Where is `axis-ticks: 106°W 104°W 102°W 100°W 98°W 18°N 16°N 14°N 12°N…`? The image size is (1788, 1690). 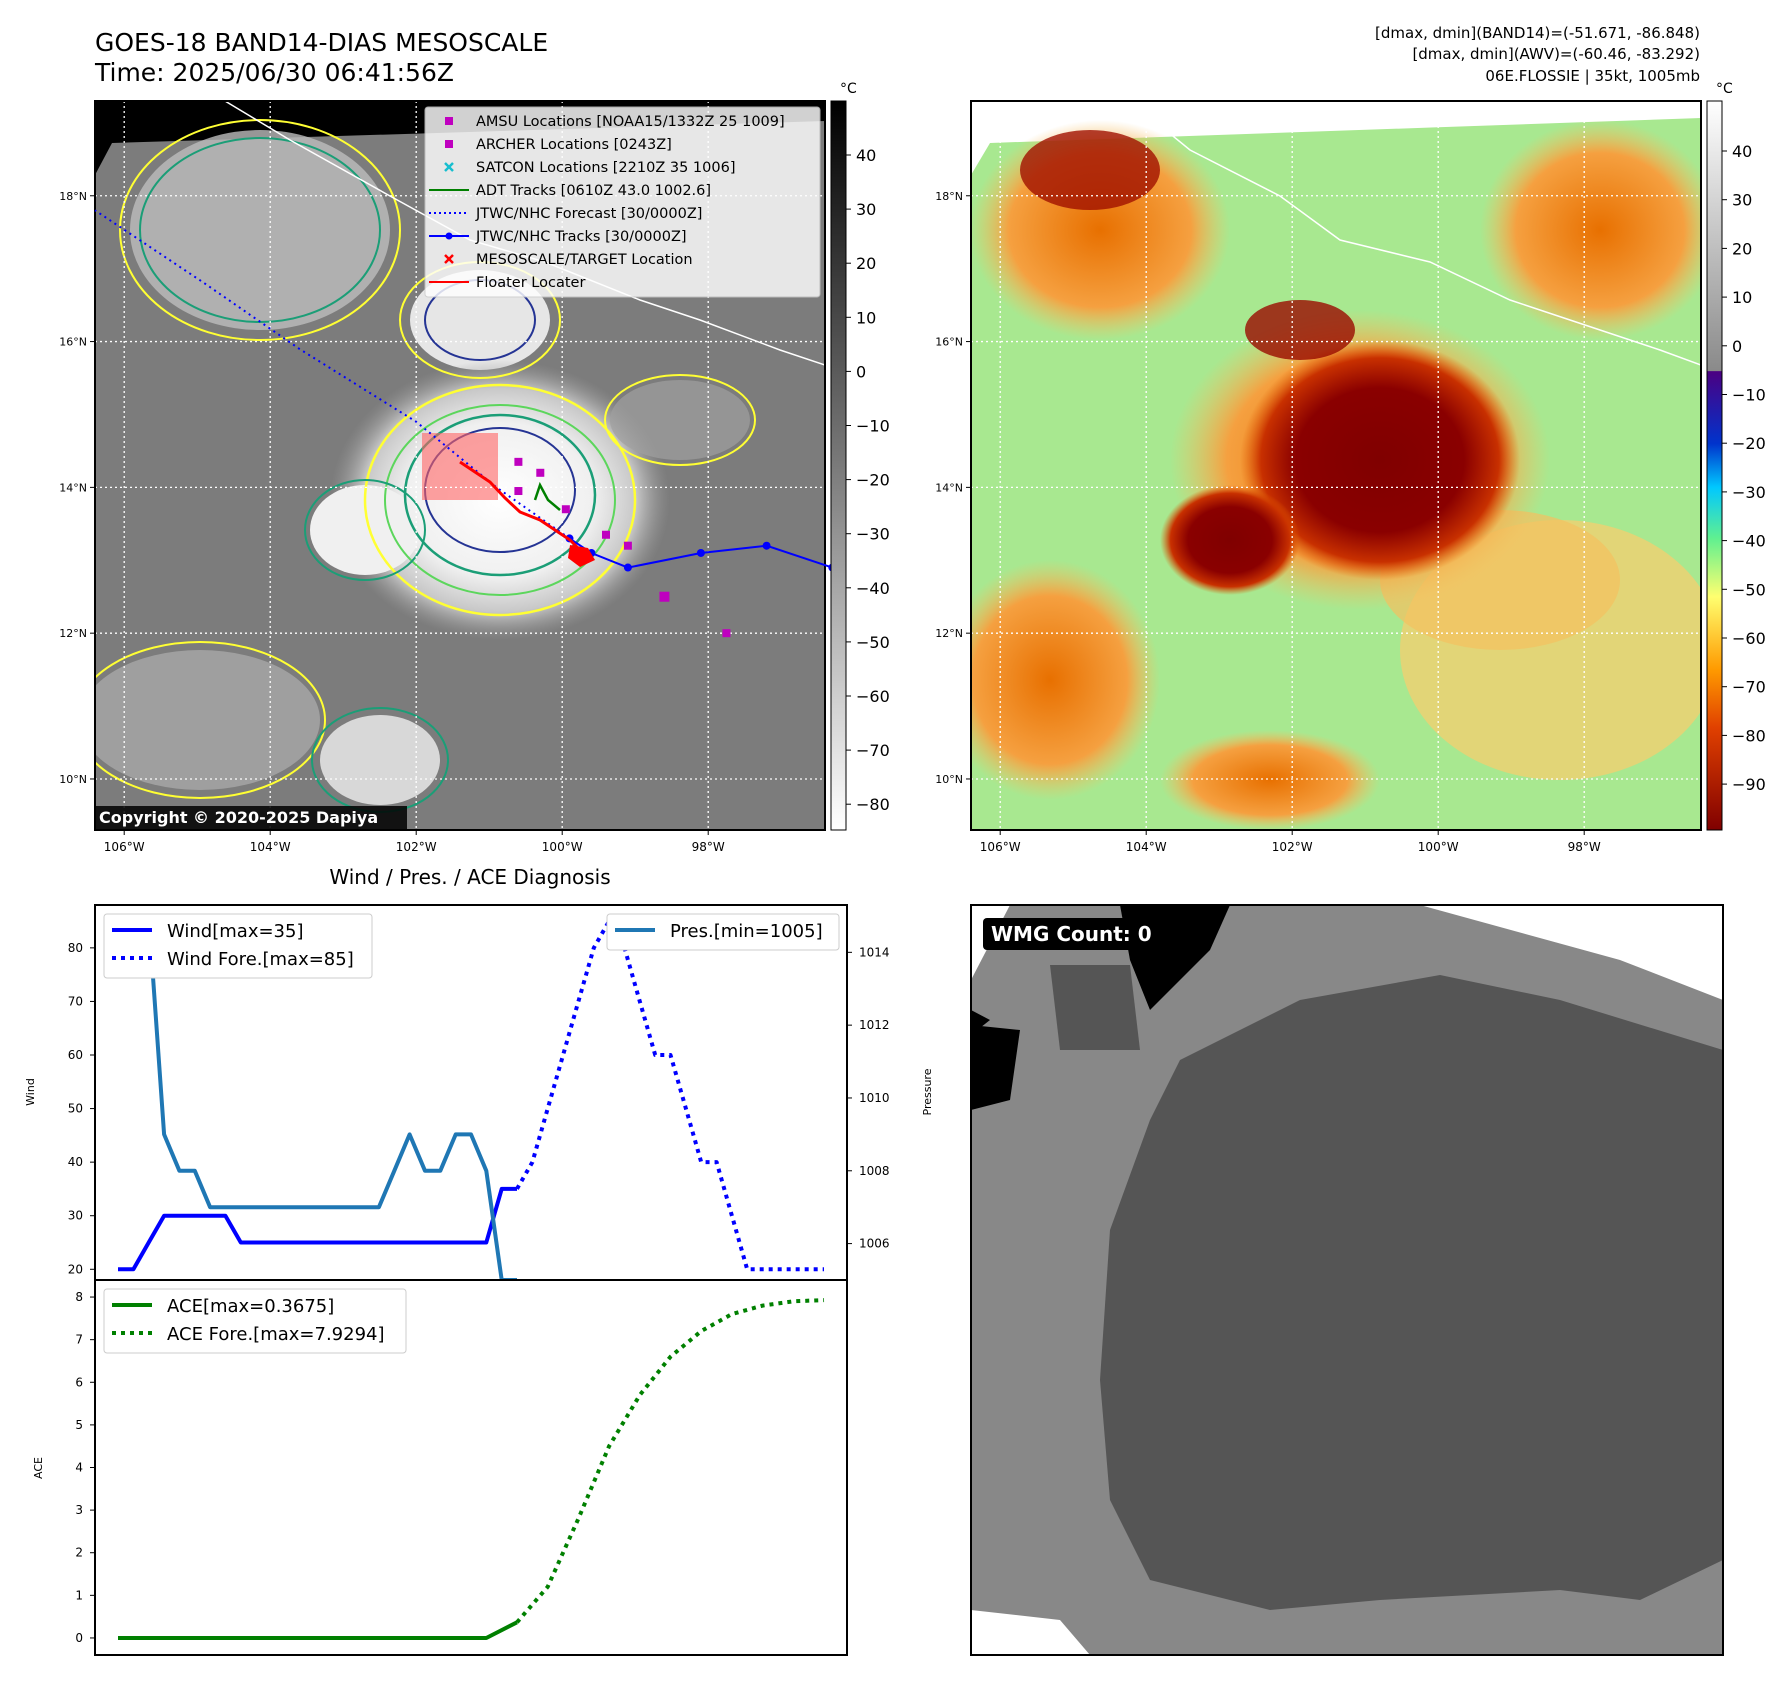
axis-ticks: 106°W 104°W 102°W 100°W 98°W 18°N 16°N 14°N 12°N… is located at coordinates (392, 522).